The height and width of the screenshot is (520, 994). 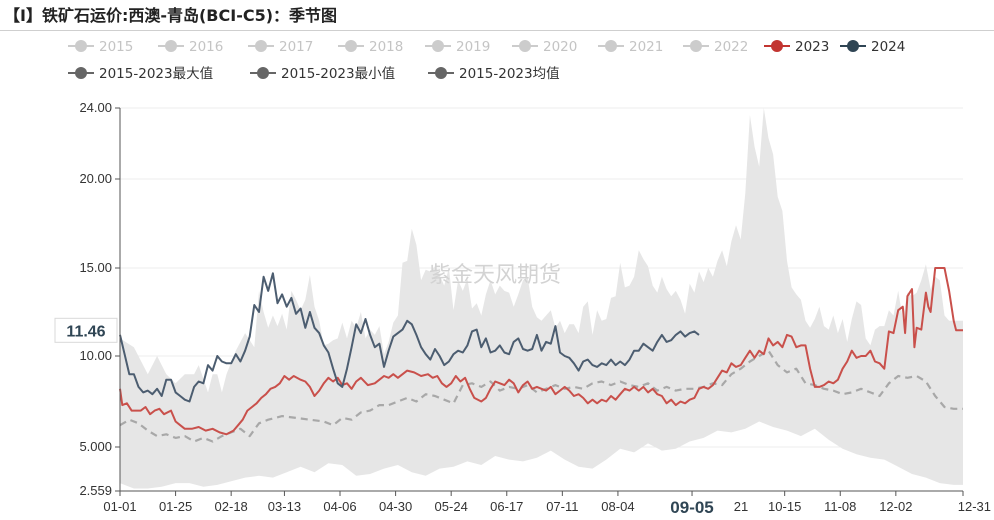 I want to click on x-tick-label: 02-18, so click(x=231, y=506).